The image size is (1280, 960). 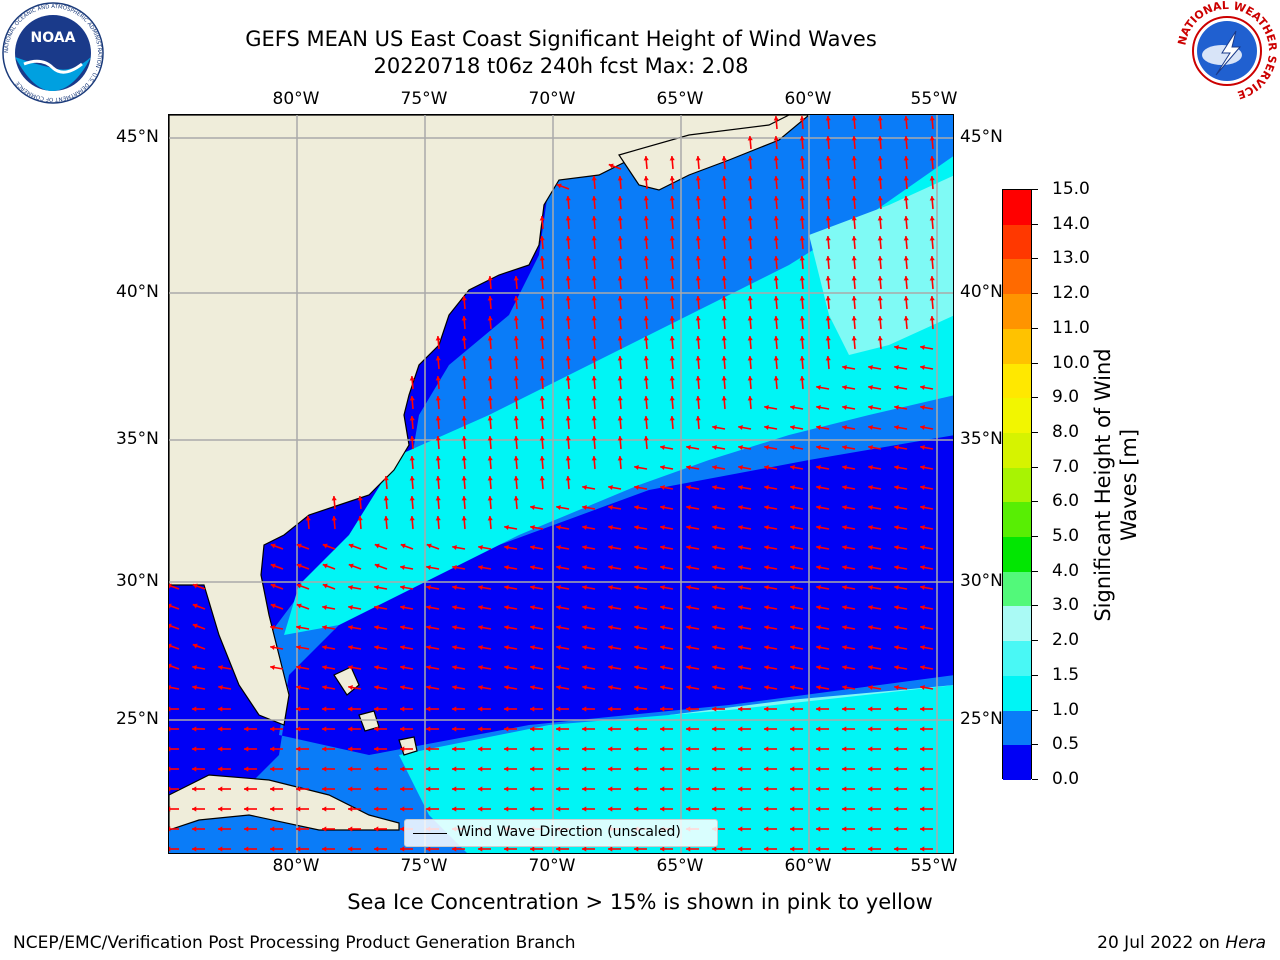 What do you see at coordinates (137, 137) in the screenshot?
I see `lat-label-left: 45°N` at bounding box center [137, 137].